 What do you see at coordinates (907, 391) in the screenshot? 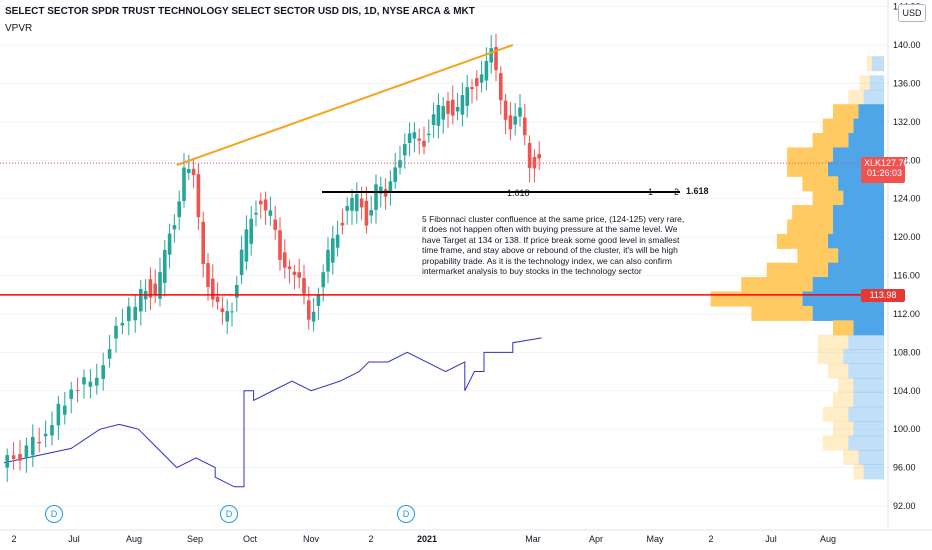
I see `price-tick-label: 104.00` at bounding box center [907, 391].